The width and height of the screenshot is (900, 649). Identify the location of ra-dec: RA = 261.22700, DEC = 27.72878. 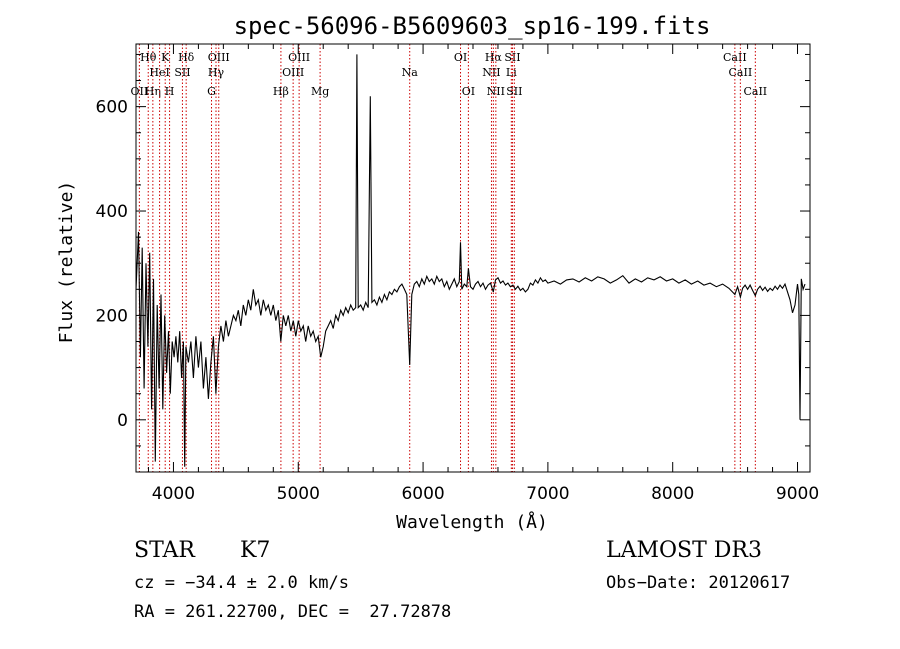
(293, 612).